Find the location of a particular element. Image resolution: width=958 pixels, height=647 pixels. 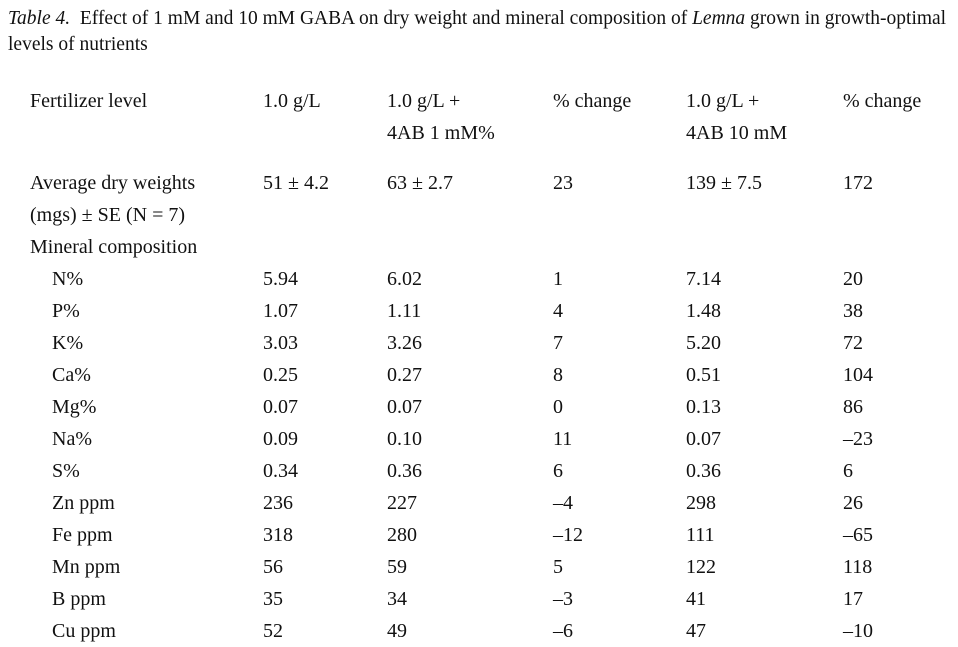

cell: 3.26 is located at coordinates (404, 343).